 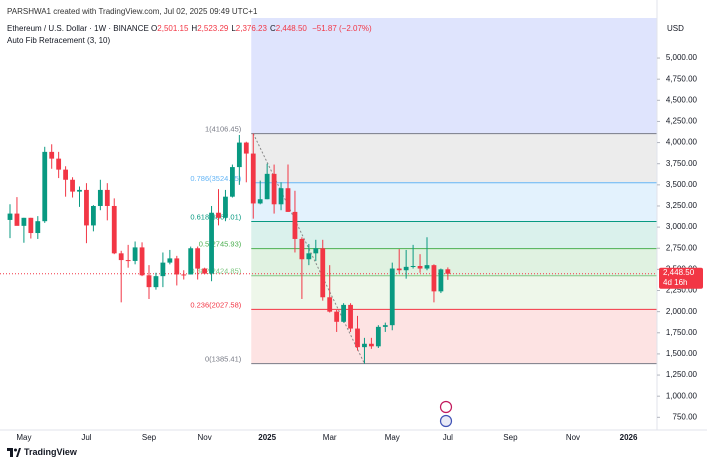 What do you see at coordinates (682, 226) in the screenshot?
I see `y-tick-label: 3,000.00` at bounding box center [682, 226].